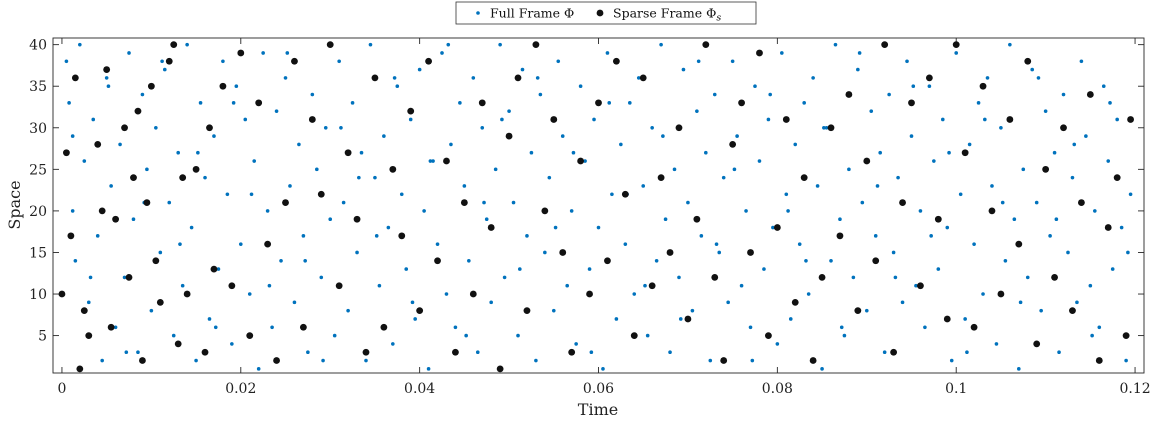 The image size is (1159, 426). What do you see at coordinates (61, 389) in the screenshot?
I see `x-tick-label: 0` at bounding box center [61, 389].